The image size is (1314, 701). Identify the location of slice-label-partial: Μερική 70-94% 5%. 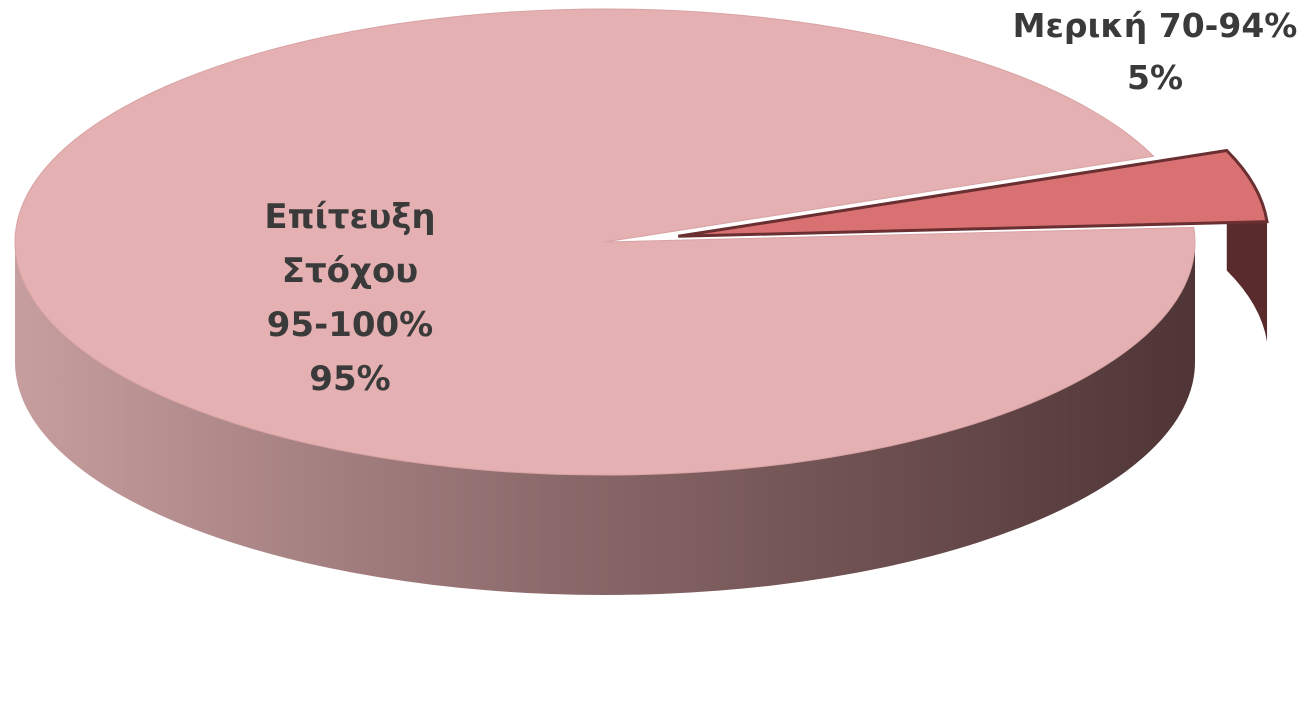
(1155, 52).